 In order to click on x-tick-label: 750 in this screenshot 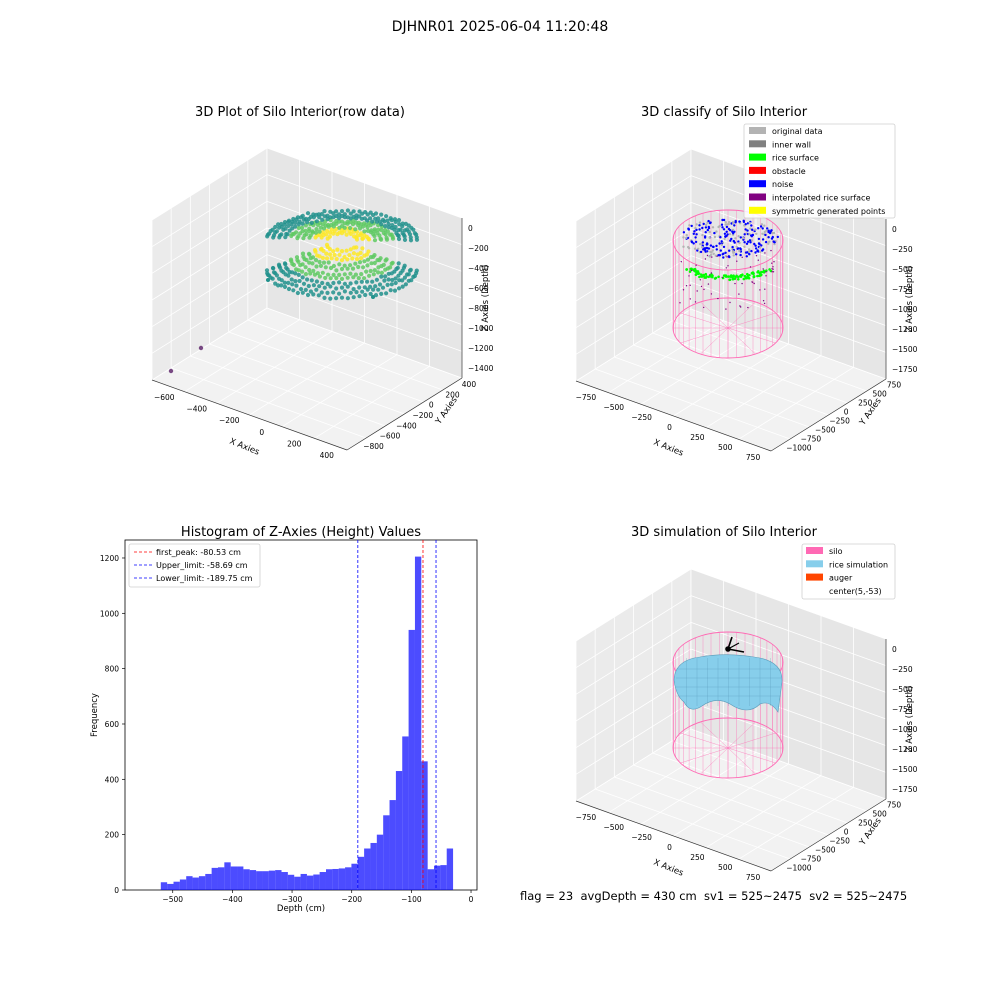, I will do `click(753, 877)`.